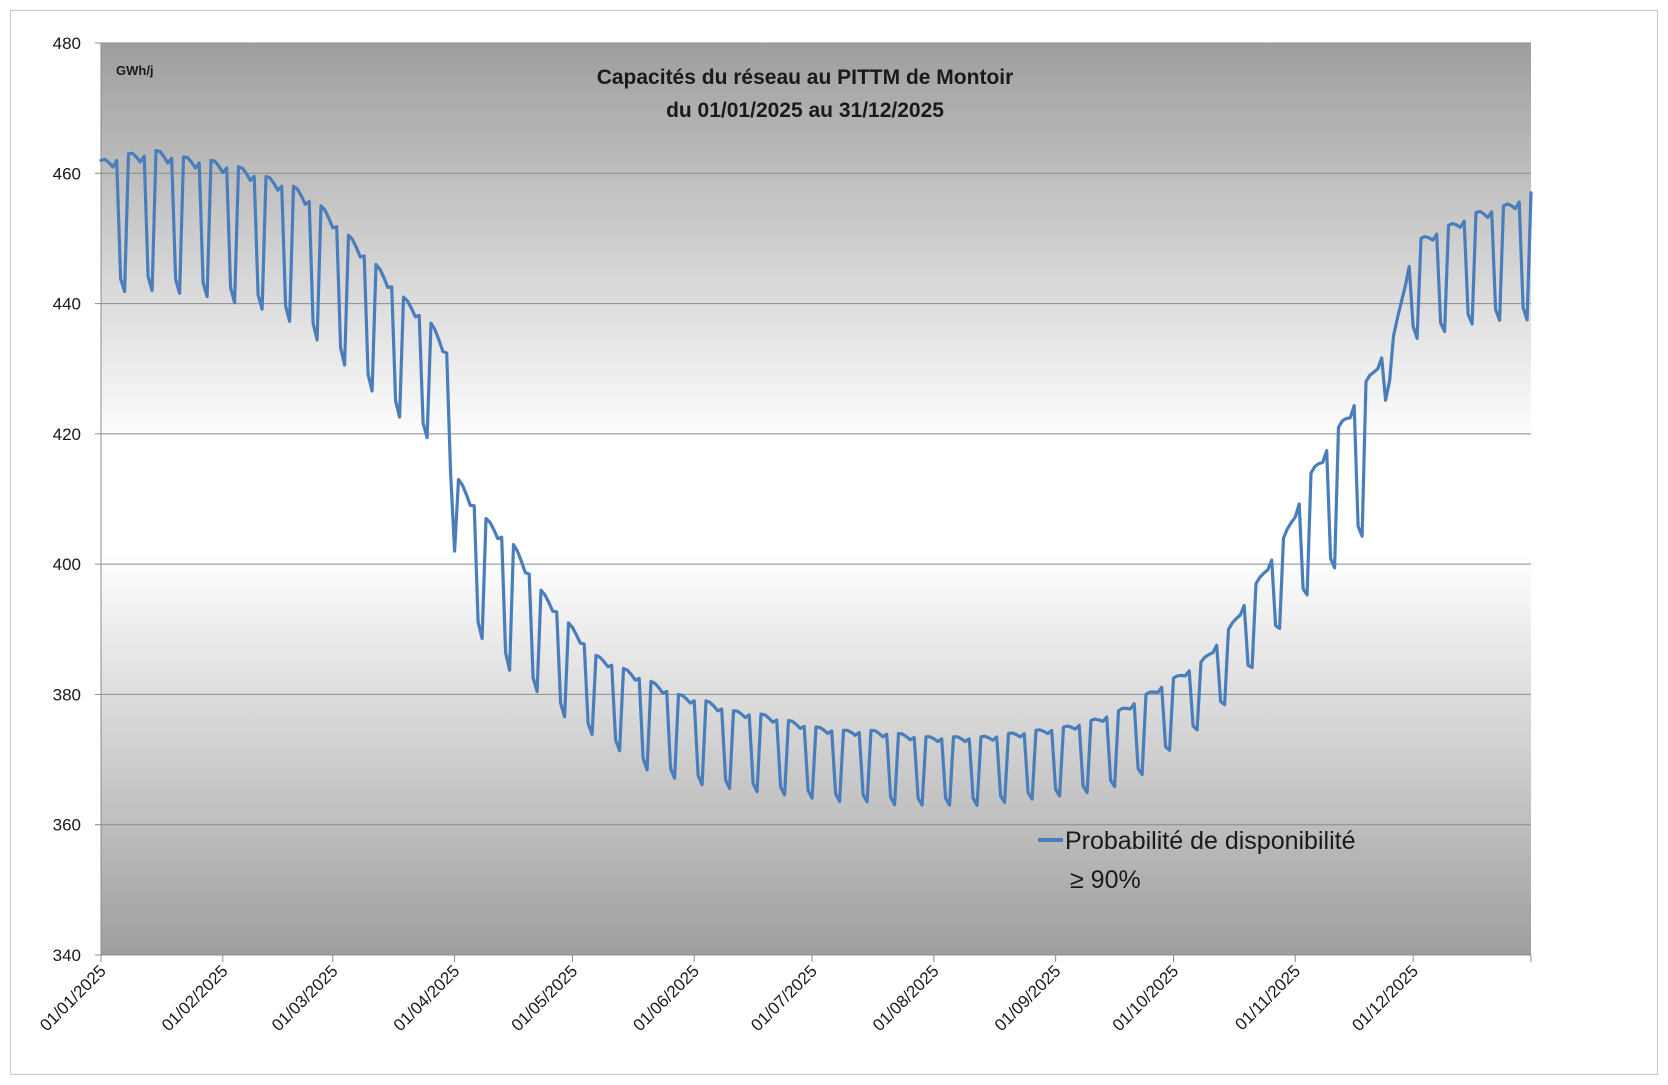 The width and height of the screenshot is (1668, 1085). What do you see at coordinates (1210, 841) in the screenshot?
I see `legend-label: Probabilité de disponibilité` at bounding box center [1210, 841].